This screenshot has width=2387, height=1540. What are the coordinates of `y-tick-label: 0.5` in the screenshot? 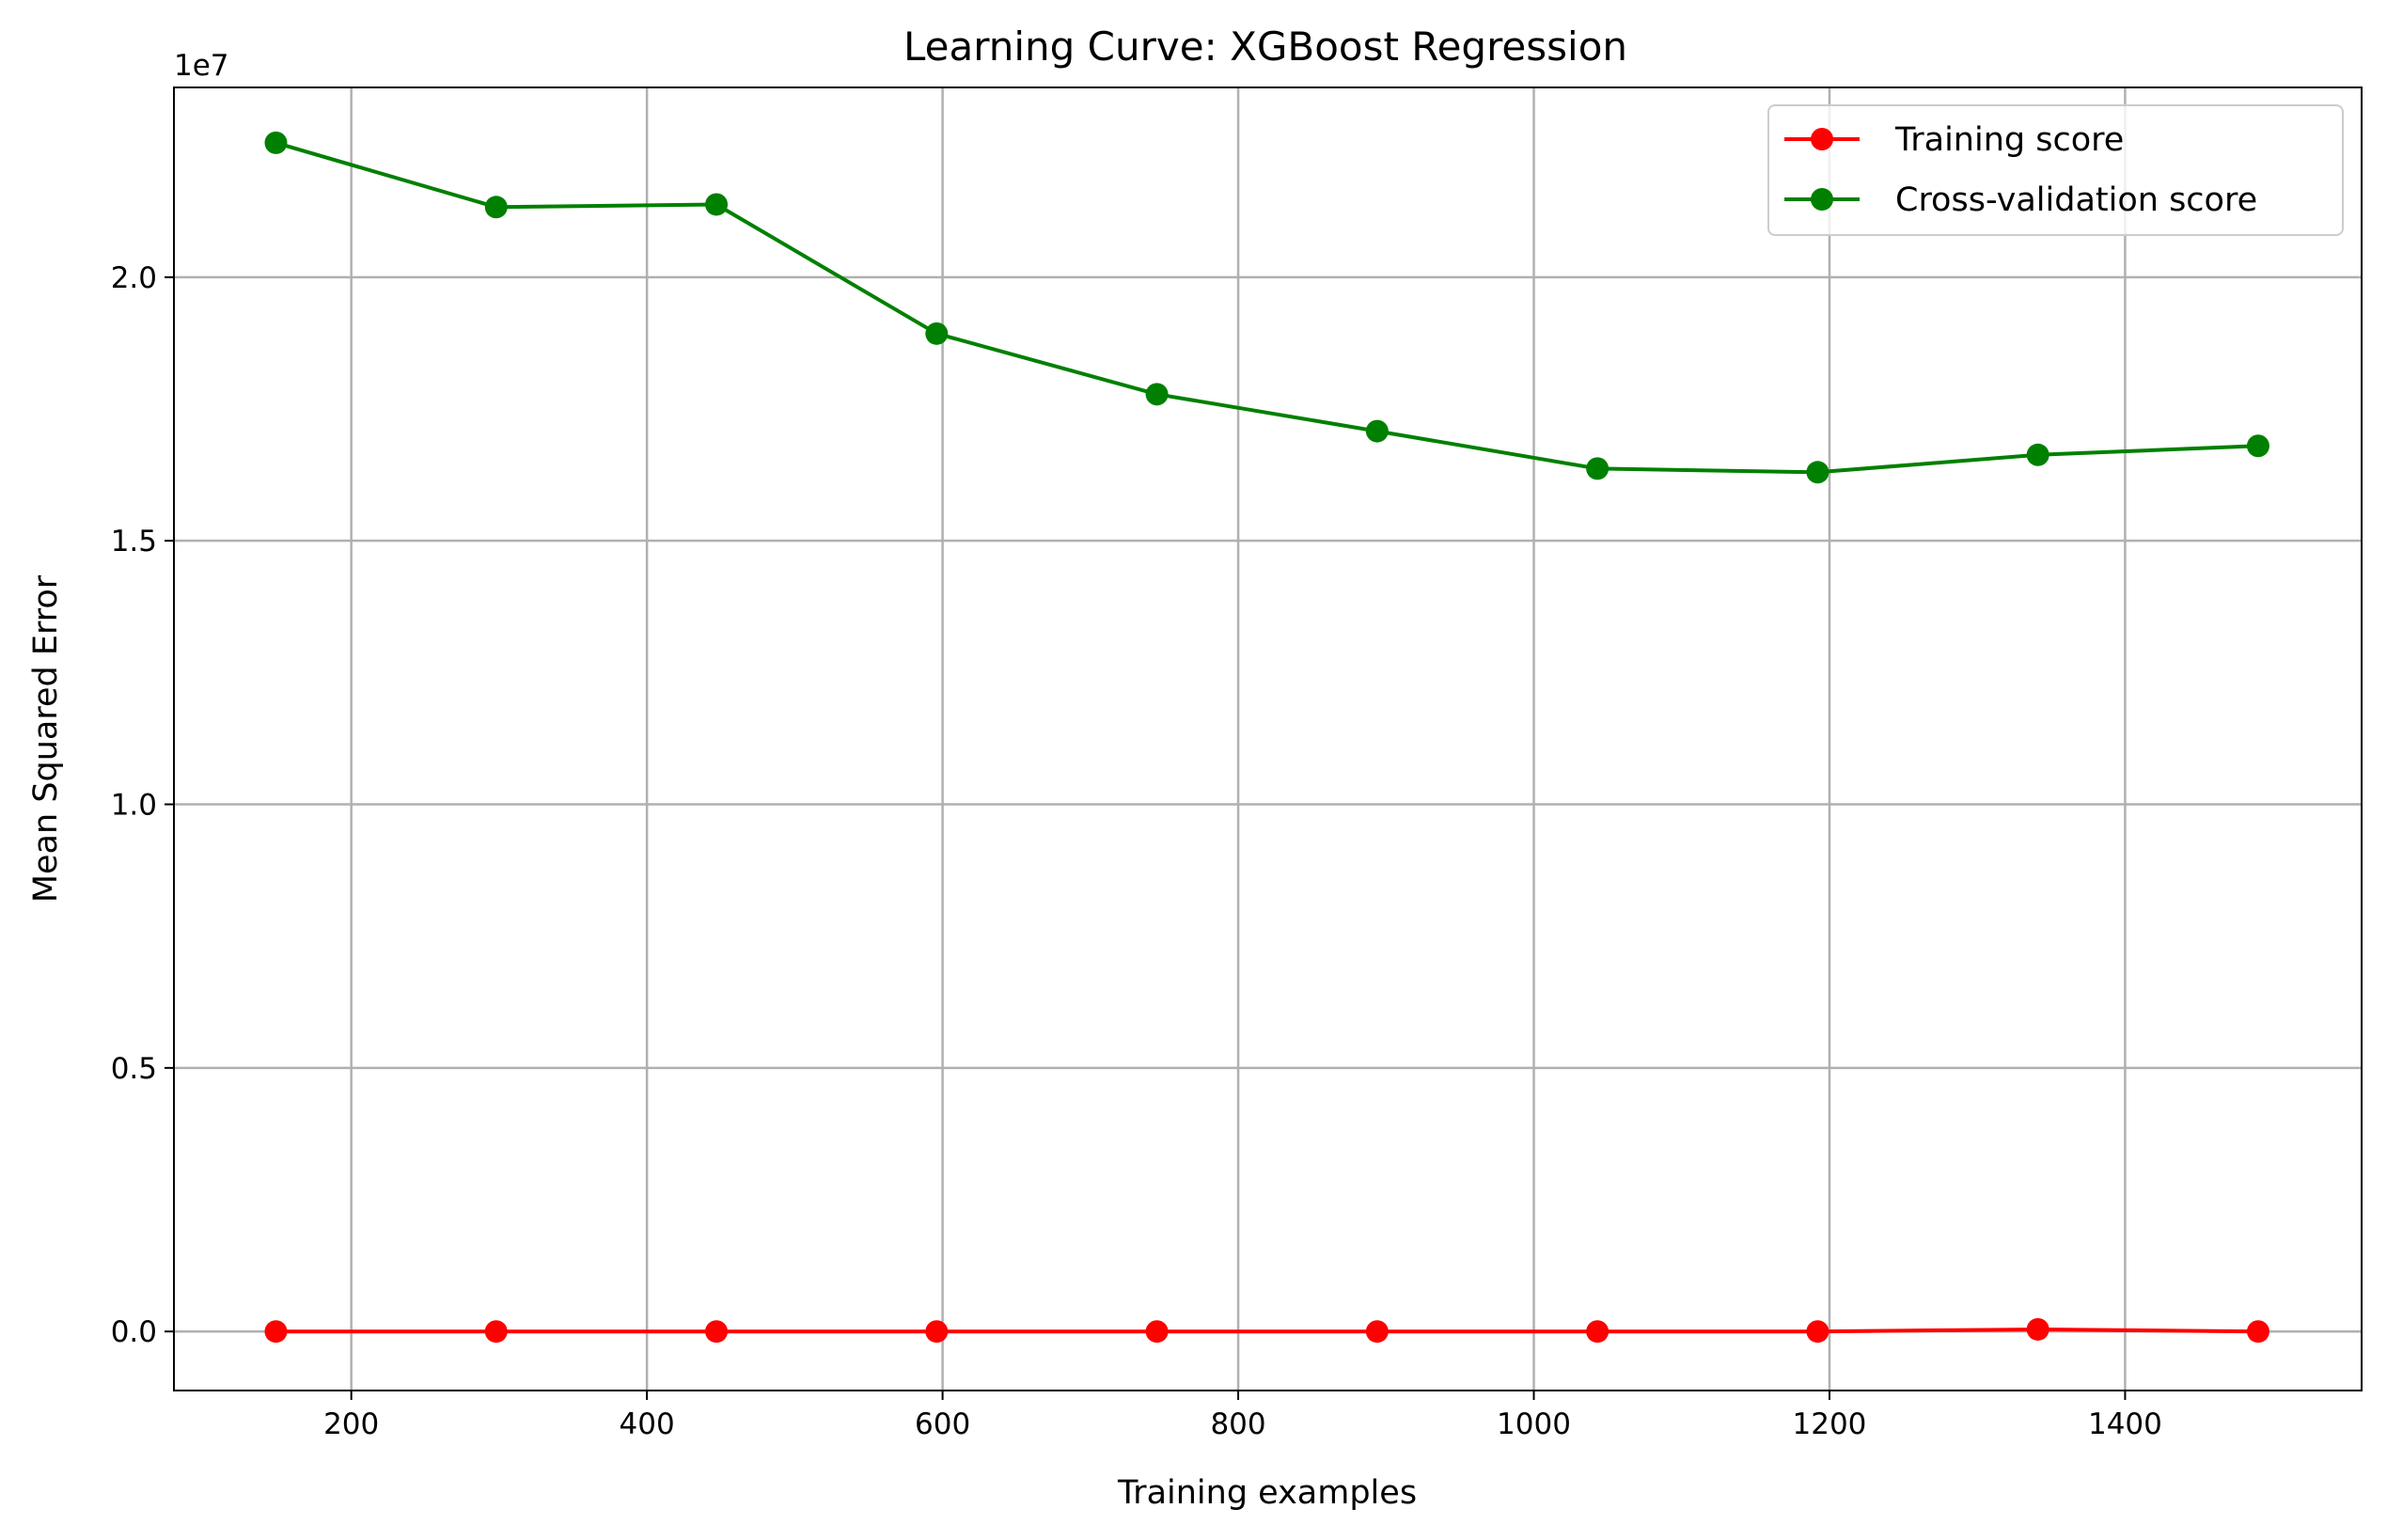 It's located at (134, 1069).